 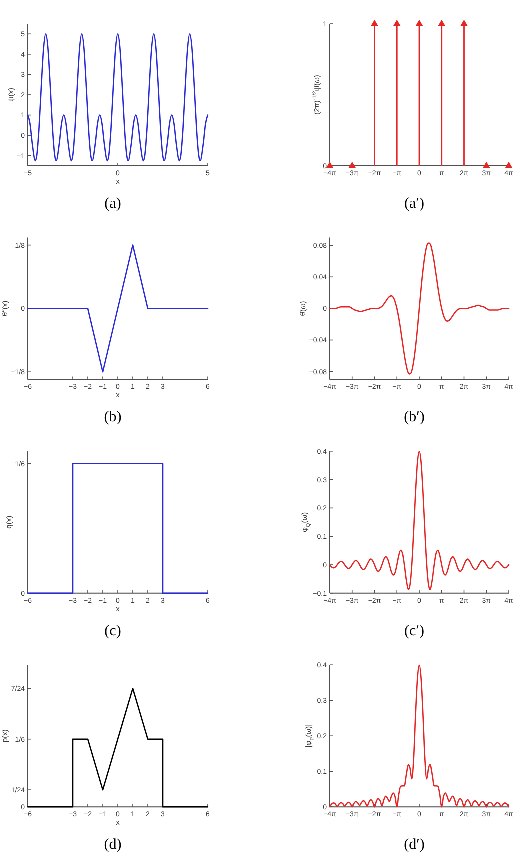 What do you see at coordinates (113, 204) in the screenshot?
I see `text: (a)` at bounding box center [113, 204].